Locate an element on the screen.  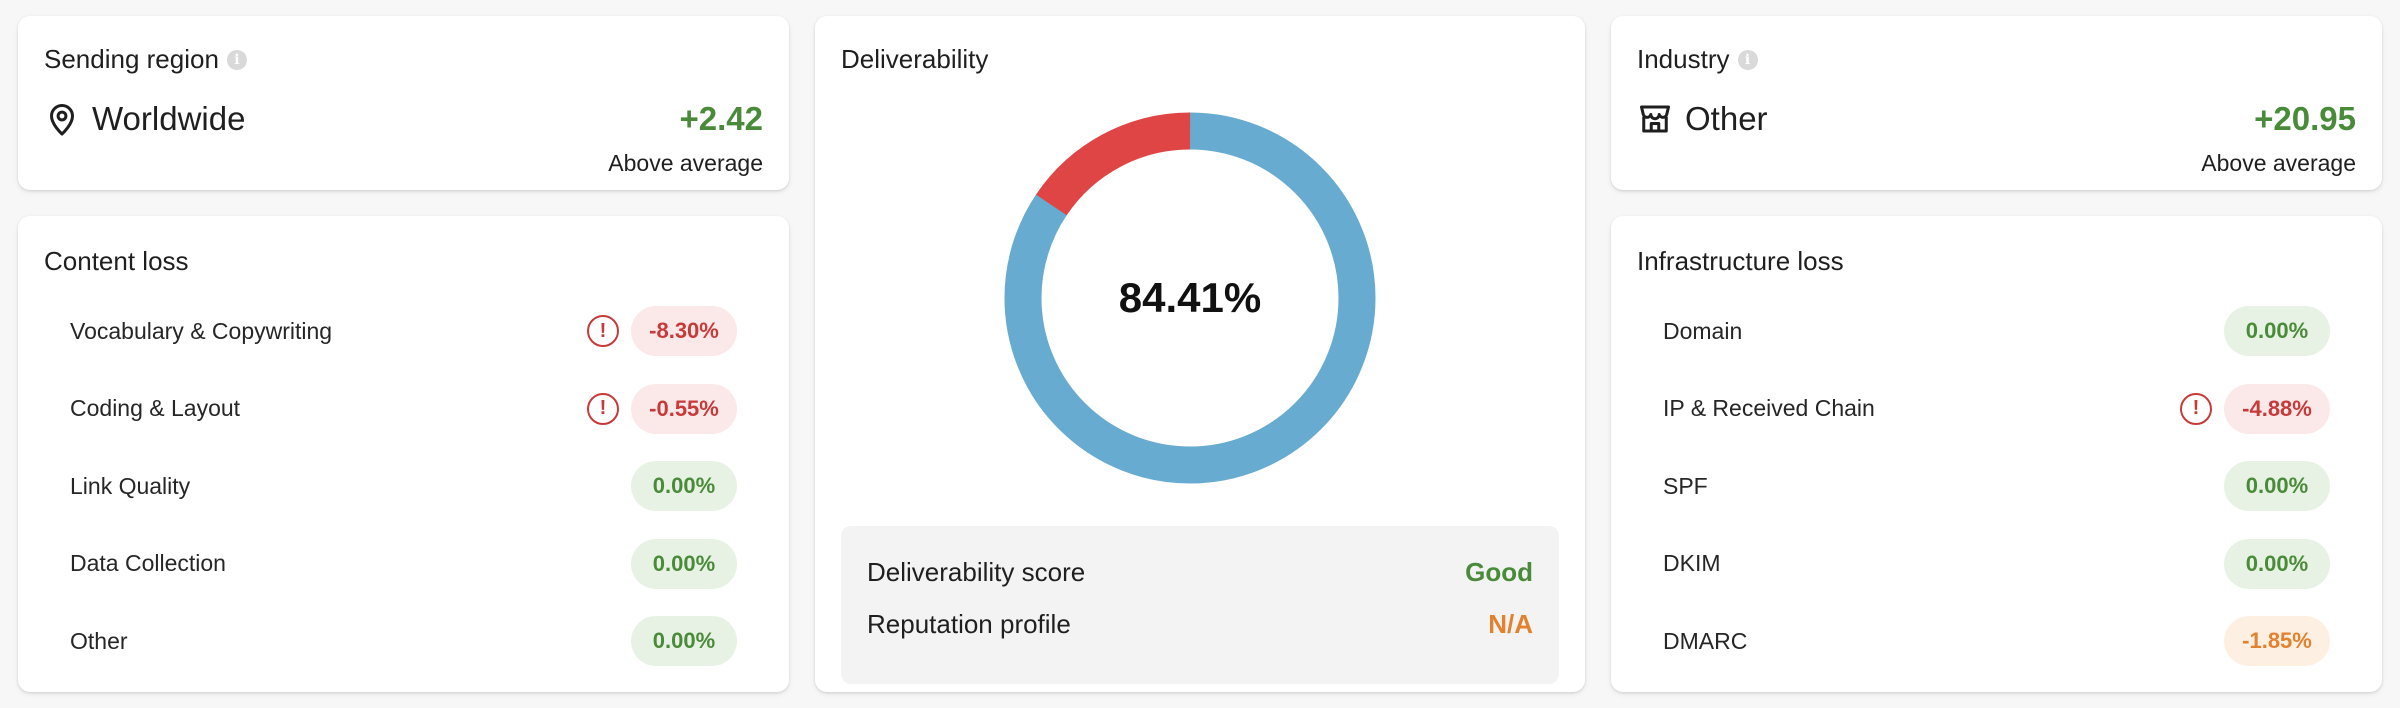
loss-row-label: IP & Received Chain is located at coordinates (1769, 408).